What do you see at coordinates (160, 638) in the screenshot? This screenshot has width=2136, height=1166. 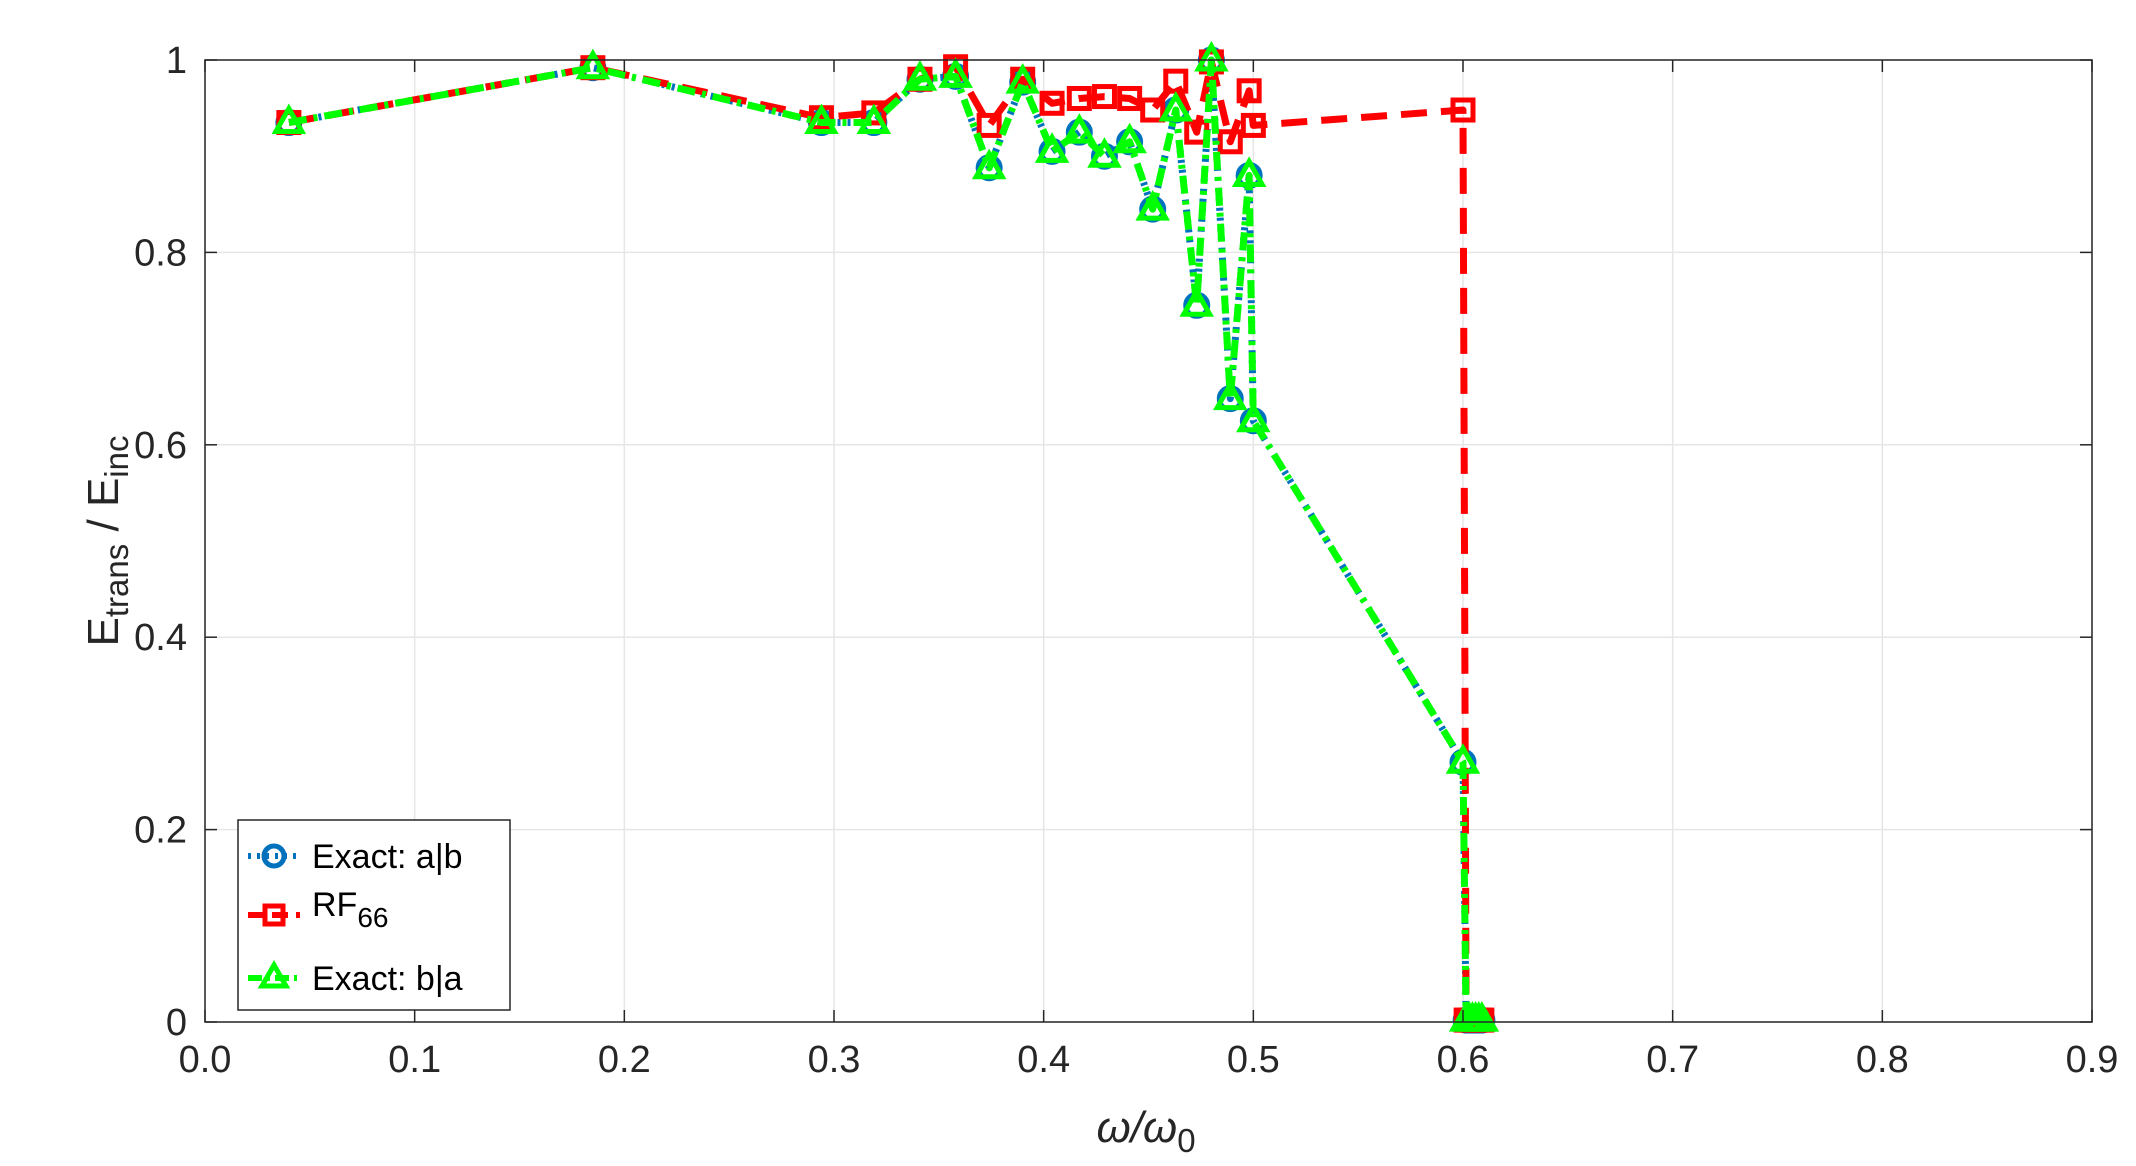 I see `y-tick-label: 0.4` at bounding box center [160, 638].